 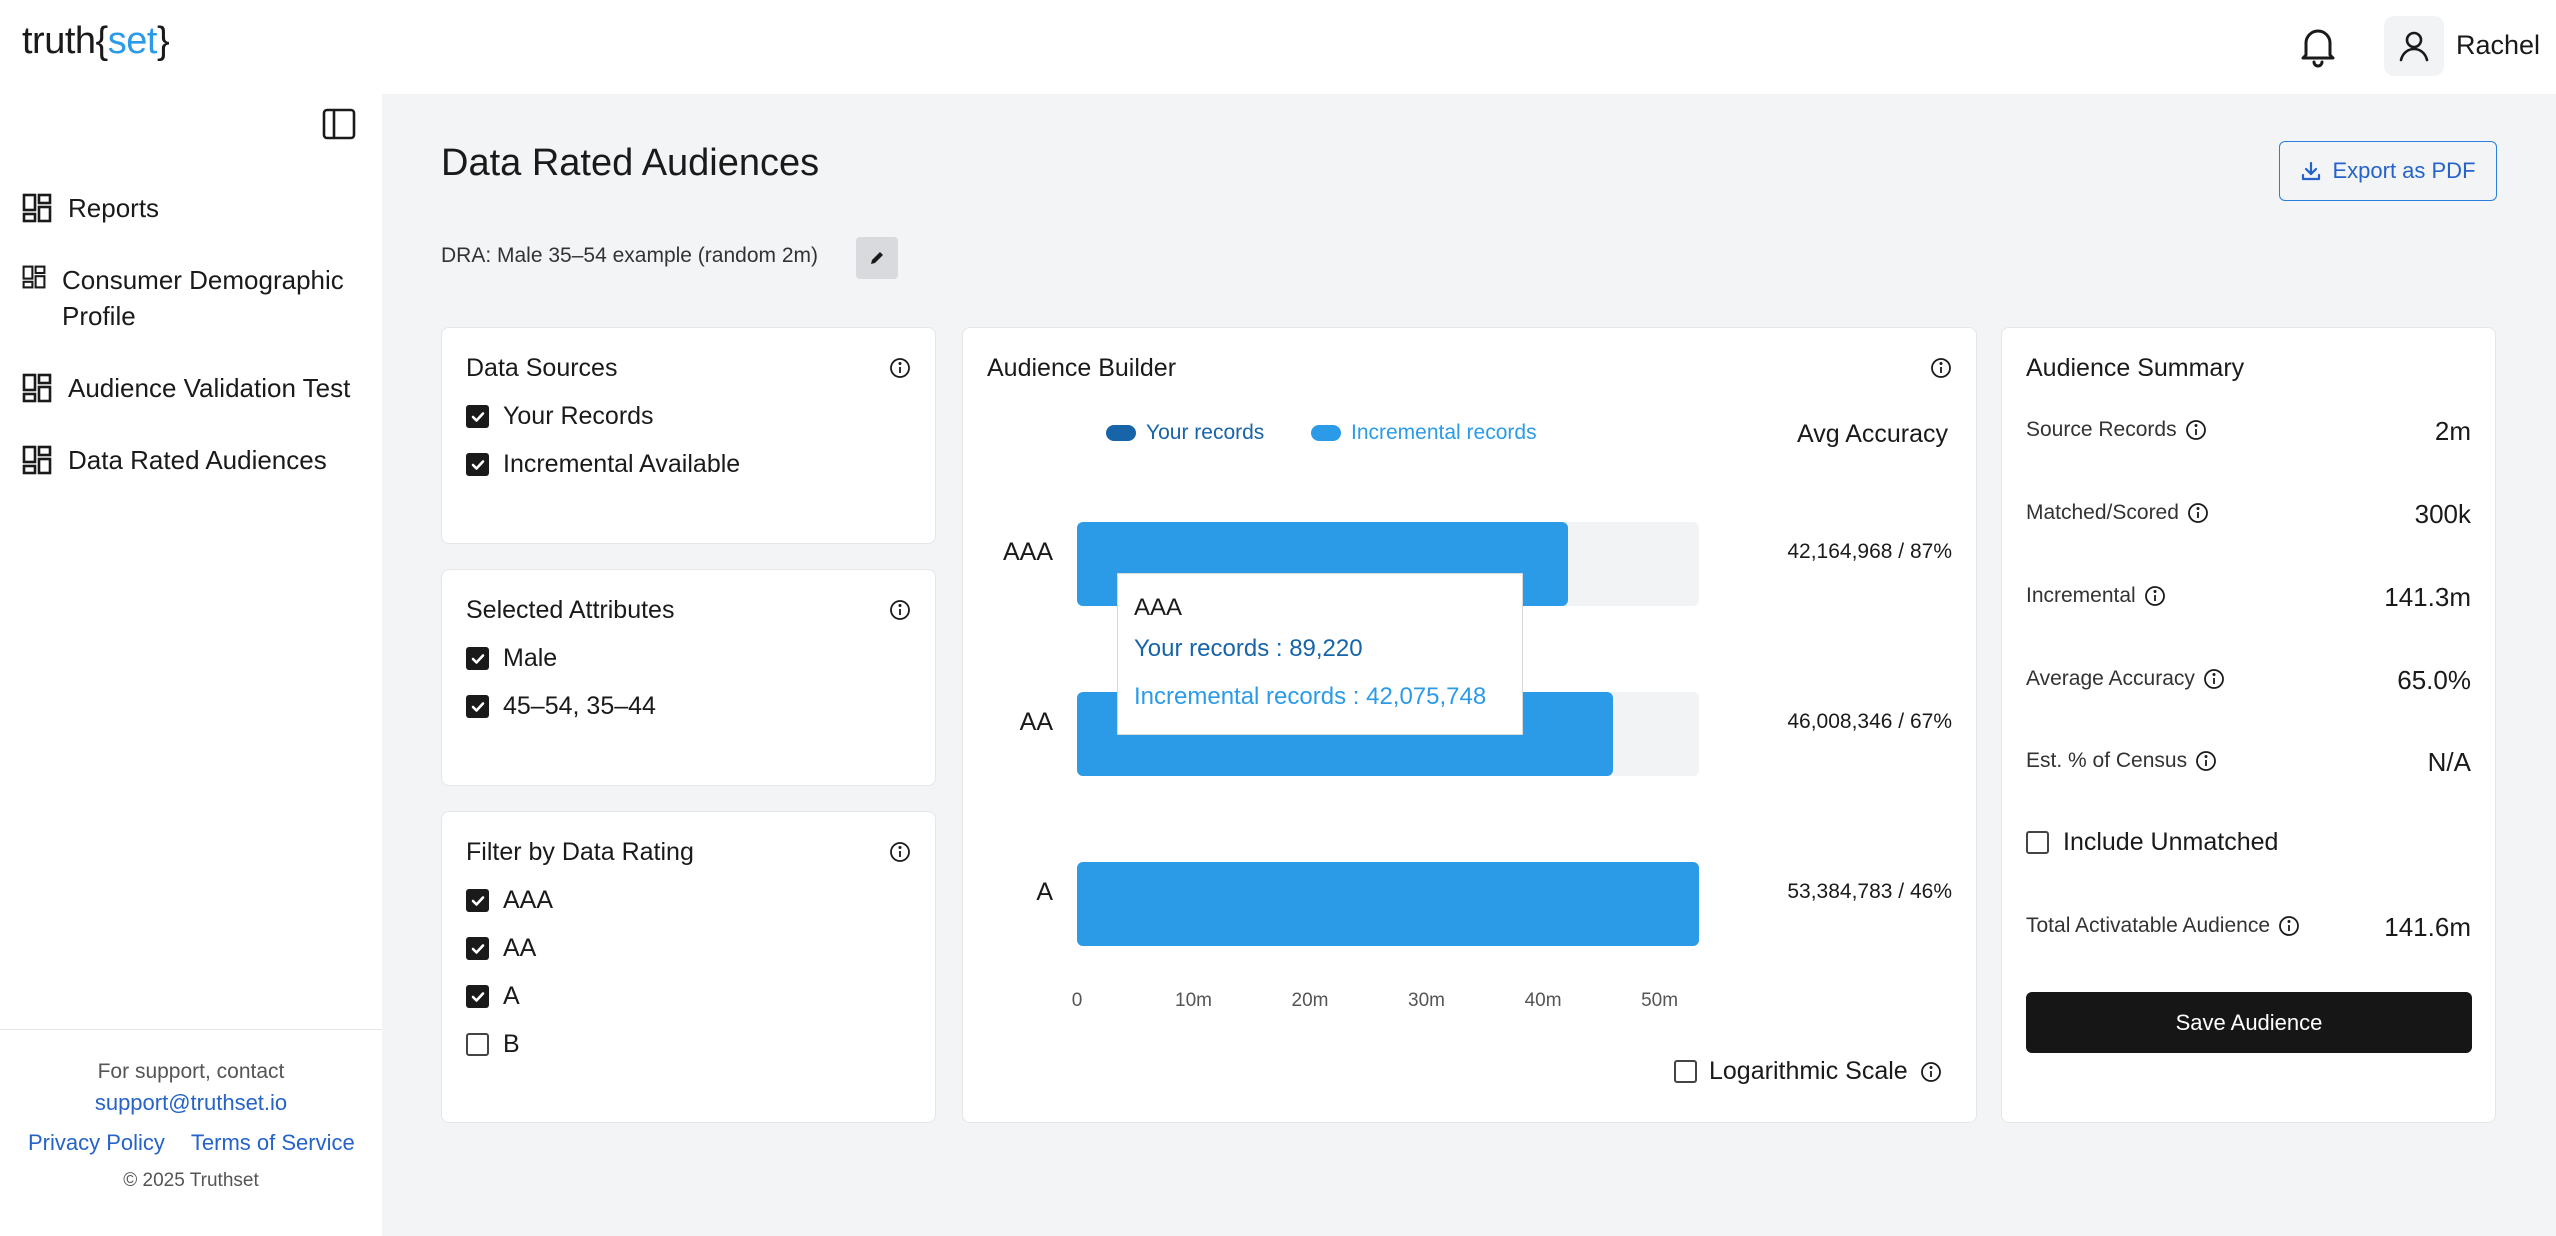 What do you see at coordinates (688, 967) in the screenshot?
I see `filter-by-rating-card: Filter by Data Rating AAA AA A B` at bounding box center [688, 967].